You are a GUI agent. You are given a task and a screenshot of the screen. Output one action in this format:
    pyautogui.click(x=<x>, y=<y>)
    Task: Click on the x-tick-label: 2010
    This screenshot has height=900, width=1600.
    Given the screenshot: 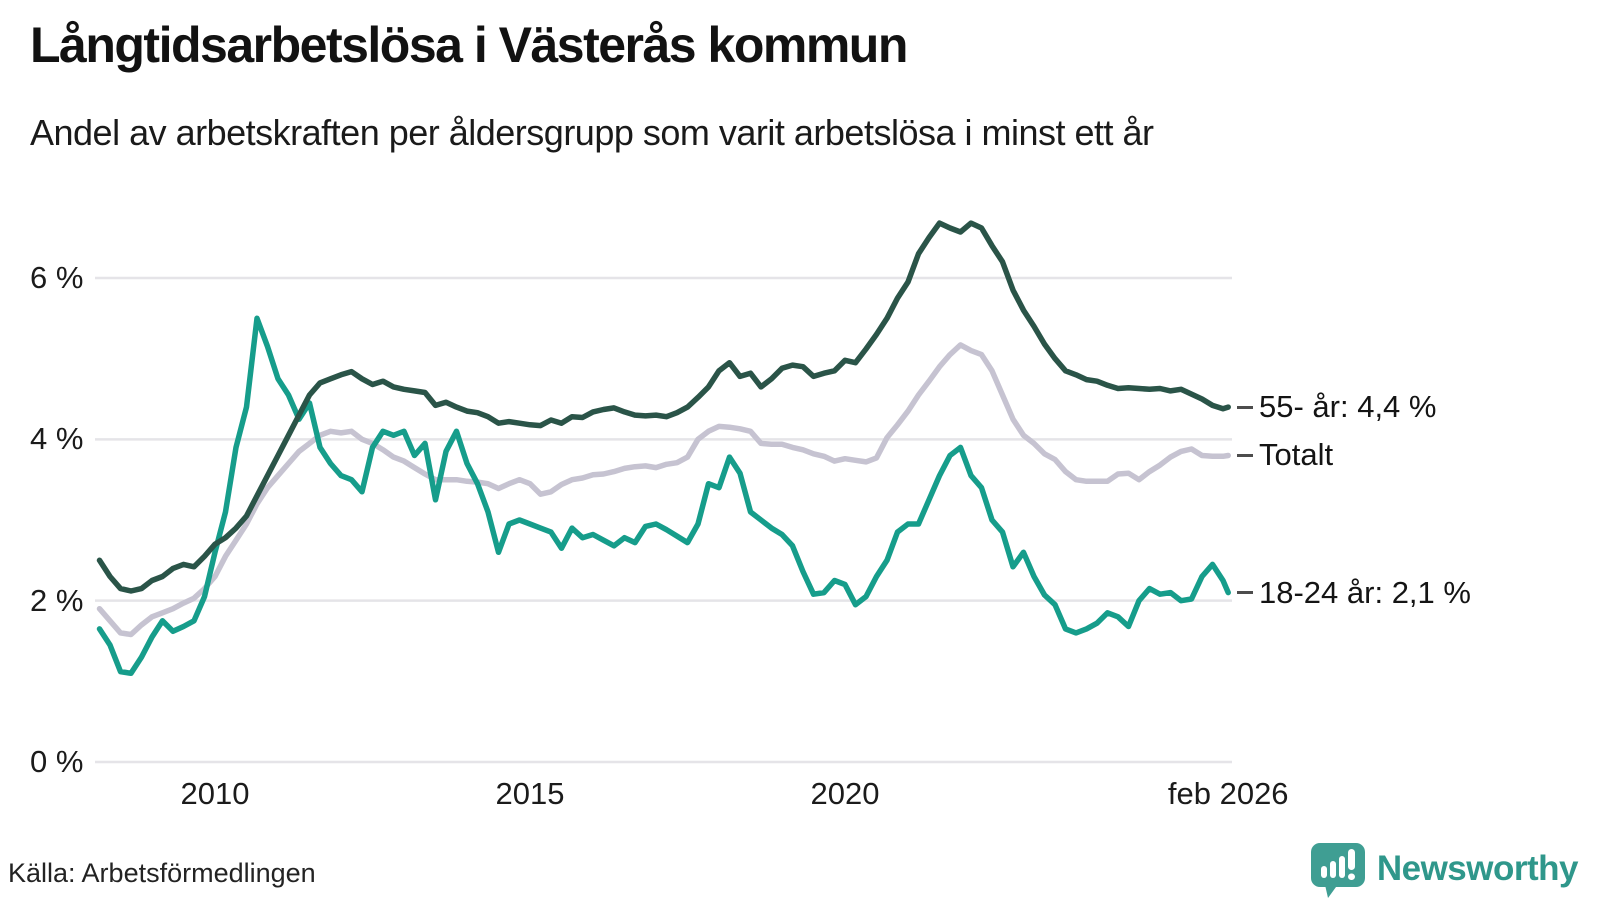 What is the action you would take?
    pyautogui.click(x=215, y=793)
    